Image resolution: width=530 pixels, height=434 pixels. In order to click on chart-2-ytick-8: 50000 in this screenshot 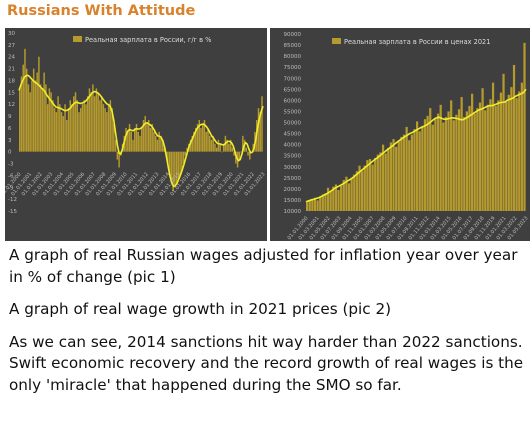, I will do `click(293, 124)`.